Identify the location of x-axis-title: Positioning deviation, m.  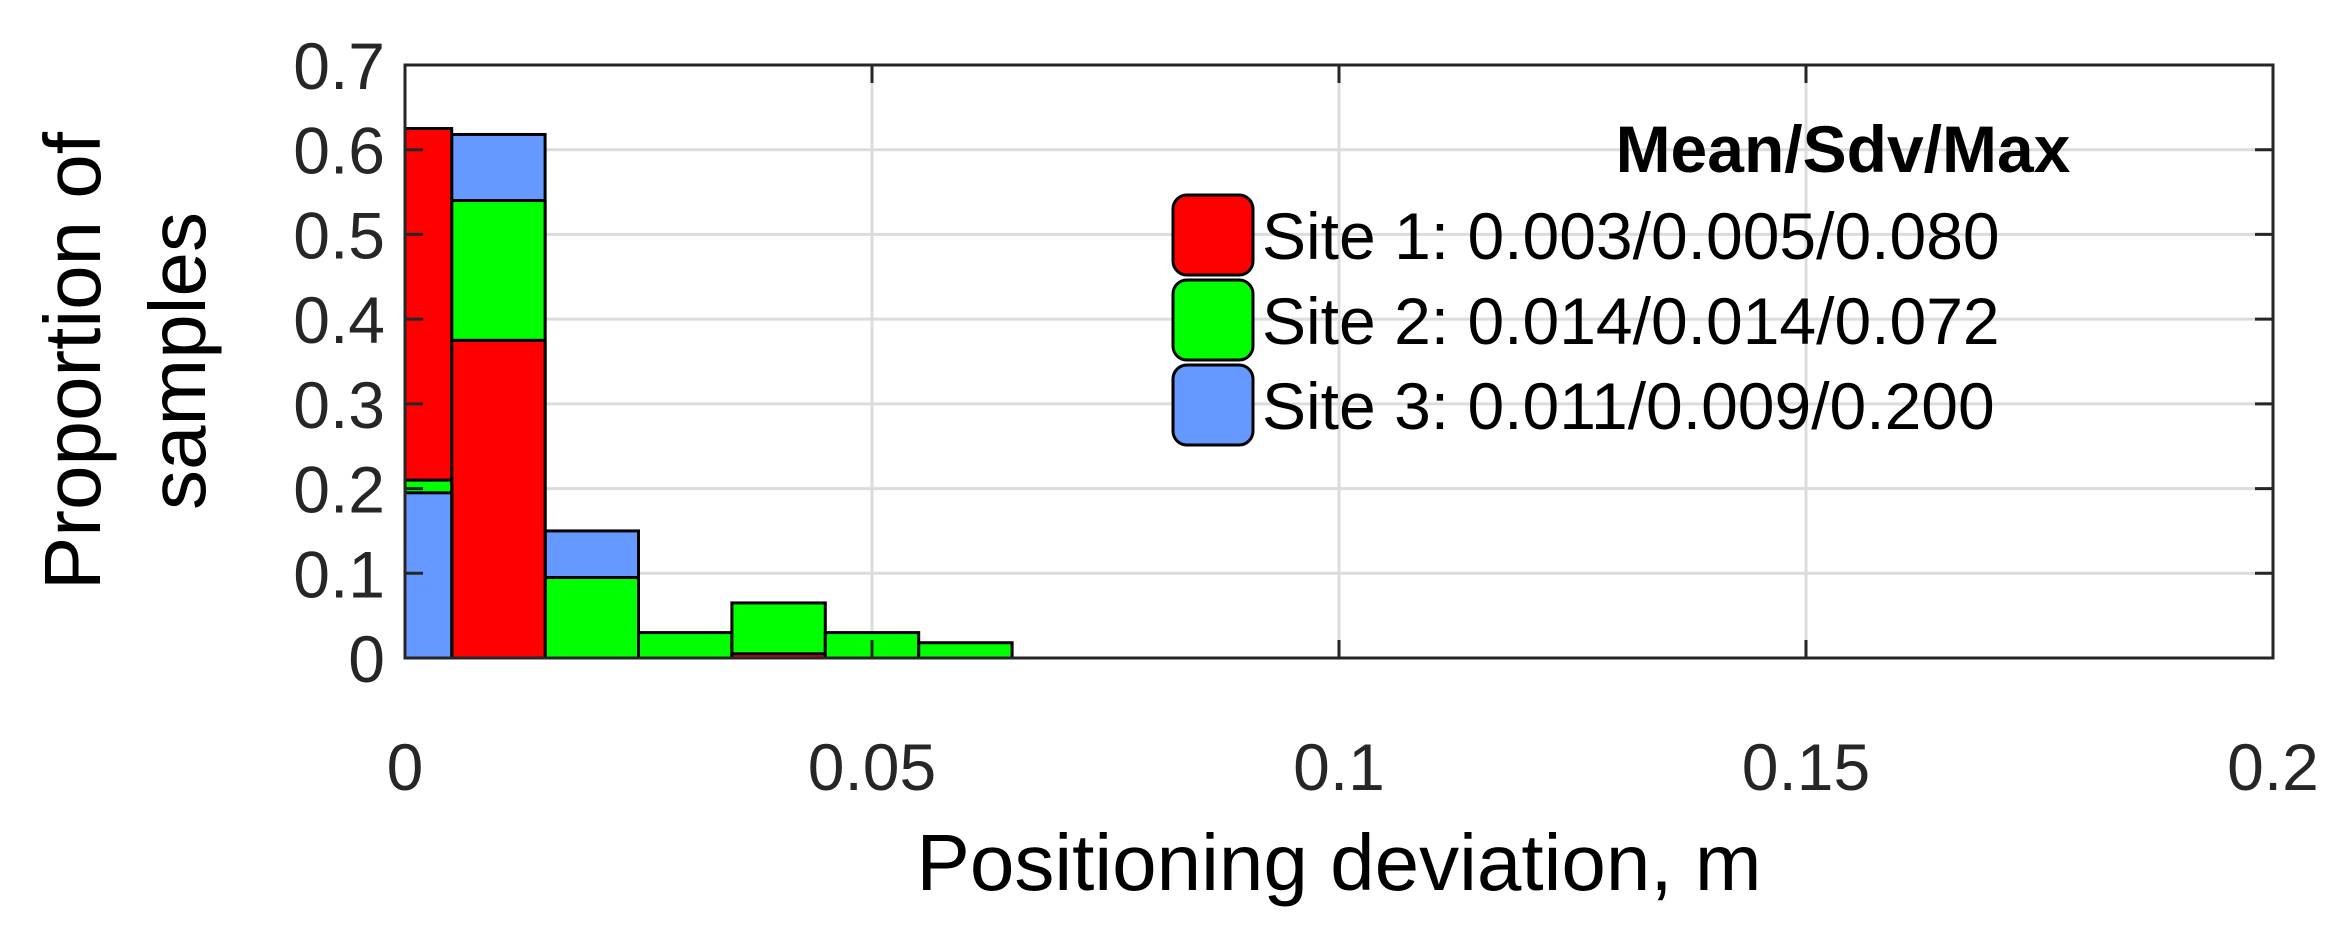
(1339, 862).